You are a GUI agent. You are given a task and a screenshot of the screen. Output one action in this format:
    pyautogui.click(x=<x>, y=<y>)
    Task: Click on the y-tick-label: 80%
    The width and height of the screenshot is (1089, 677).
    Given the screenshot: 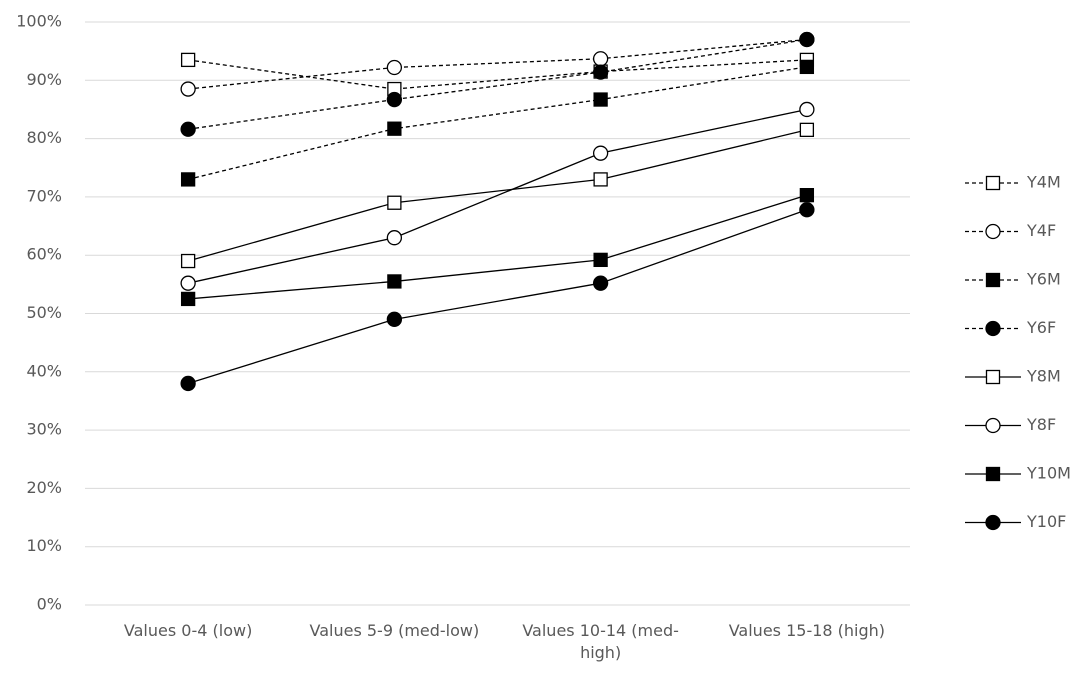 What is the action you would take?
    pyautogui.click(x=44, y=137)
    